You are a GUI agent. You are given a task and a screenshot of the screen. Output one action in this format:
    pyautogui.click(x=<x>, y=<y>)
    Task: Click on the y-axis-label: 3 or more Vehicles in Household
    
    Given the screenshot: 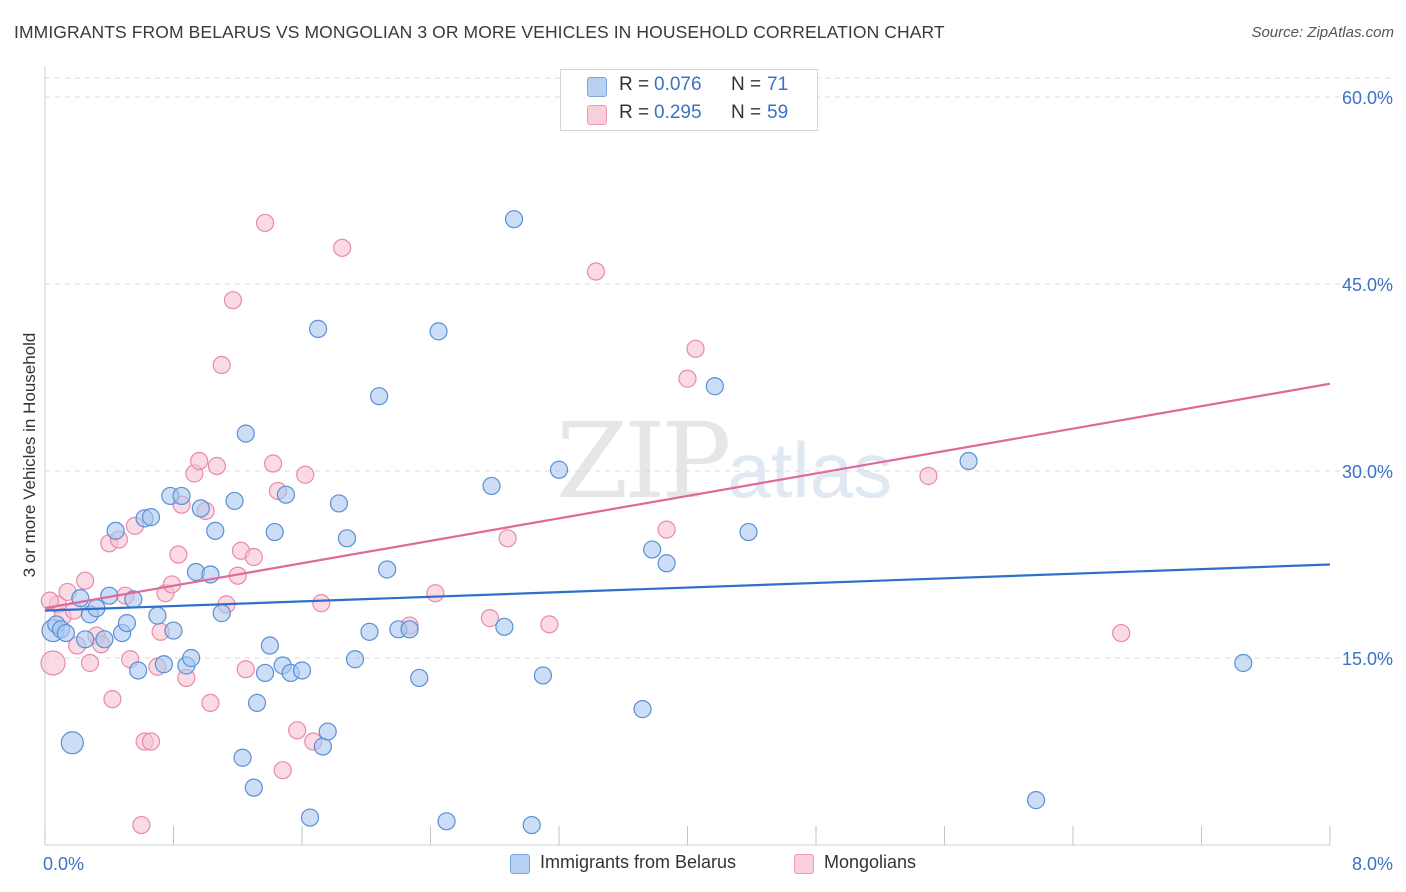 What is the action you would take?
    pyautogui.click(x=29, y=455)
    